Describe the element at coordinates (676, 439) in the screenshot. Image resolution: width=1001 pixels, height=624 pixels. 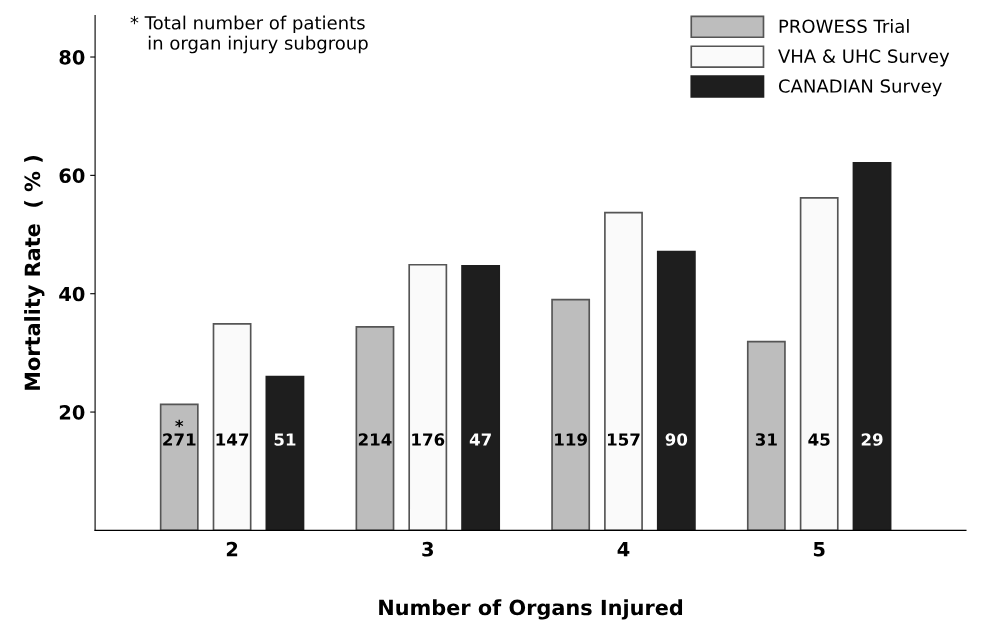
I see `annotation: 90` at that location.